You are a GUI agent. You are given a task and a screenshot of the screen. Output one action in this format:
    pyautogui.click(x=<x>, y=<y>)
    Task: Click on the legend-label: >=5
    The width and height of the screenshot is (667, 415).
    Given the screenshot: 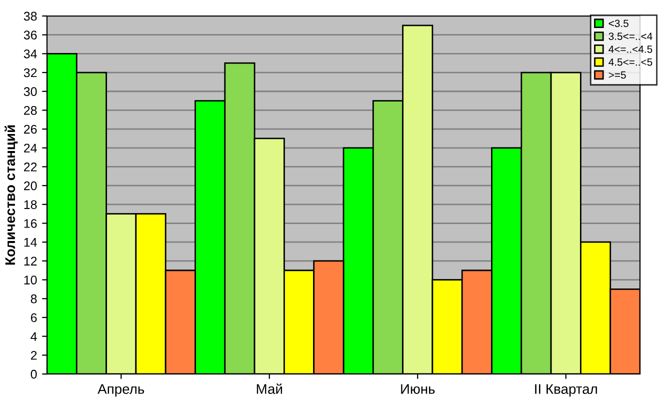 What is the action you would take?
    pyautogui.click(x=617, y=75)
    